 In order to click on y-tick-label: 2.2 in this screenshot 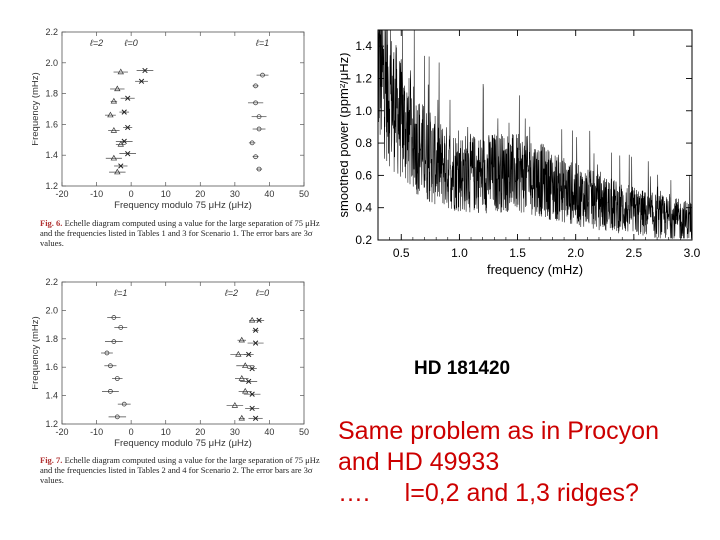, I will do `click(51, 282)`.